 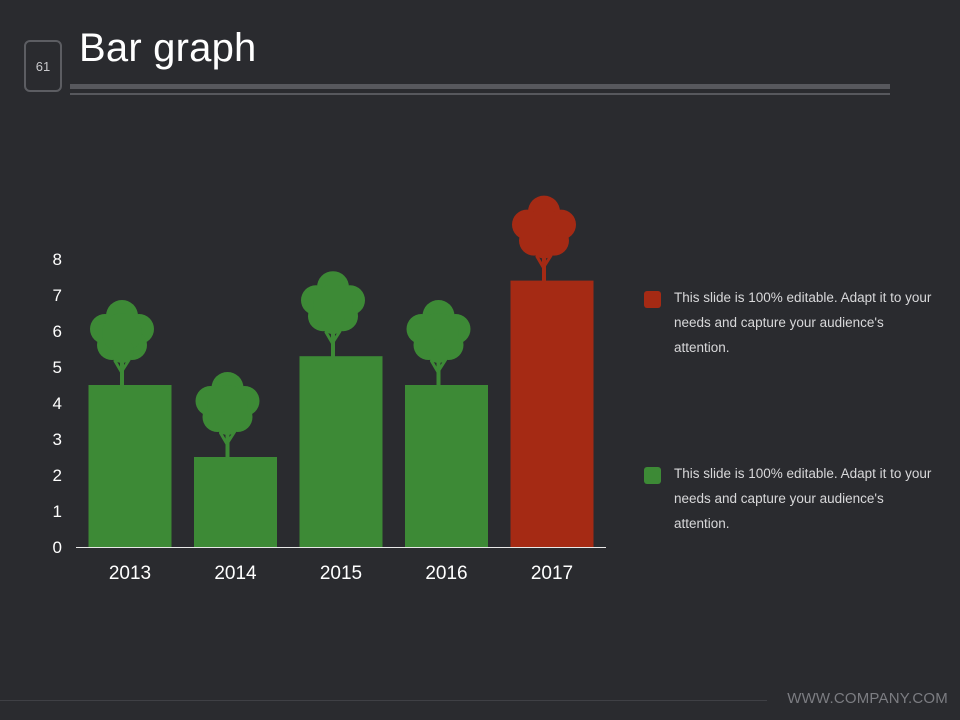 What do you see at coordinates (383, 700) in the screenshot?
I see `footer-divider` at bounding box center [383, 700].